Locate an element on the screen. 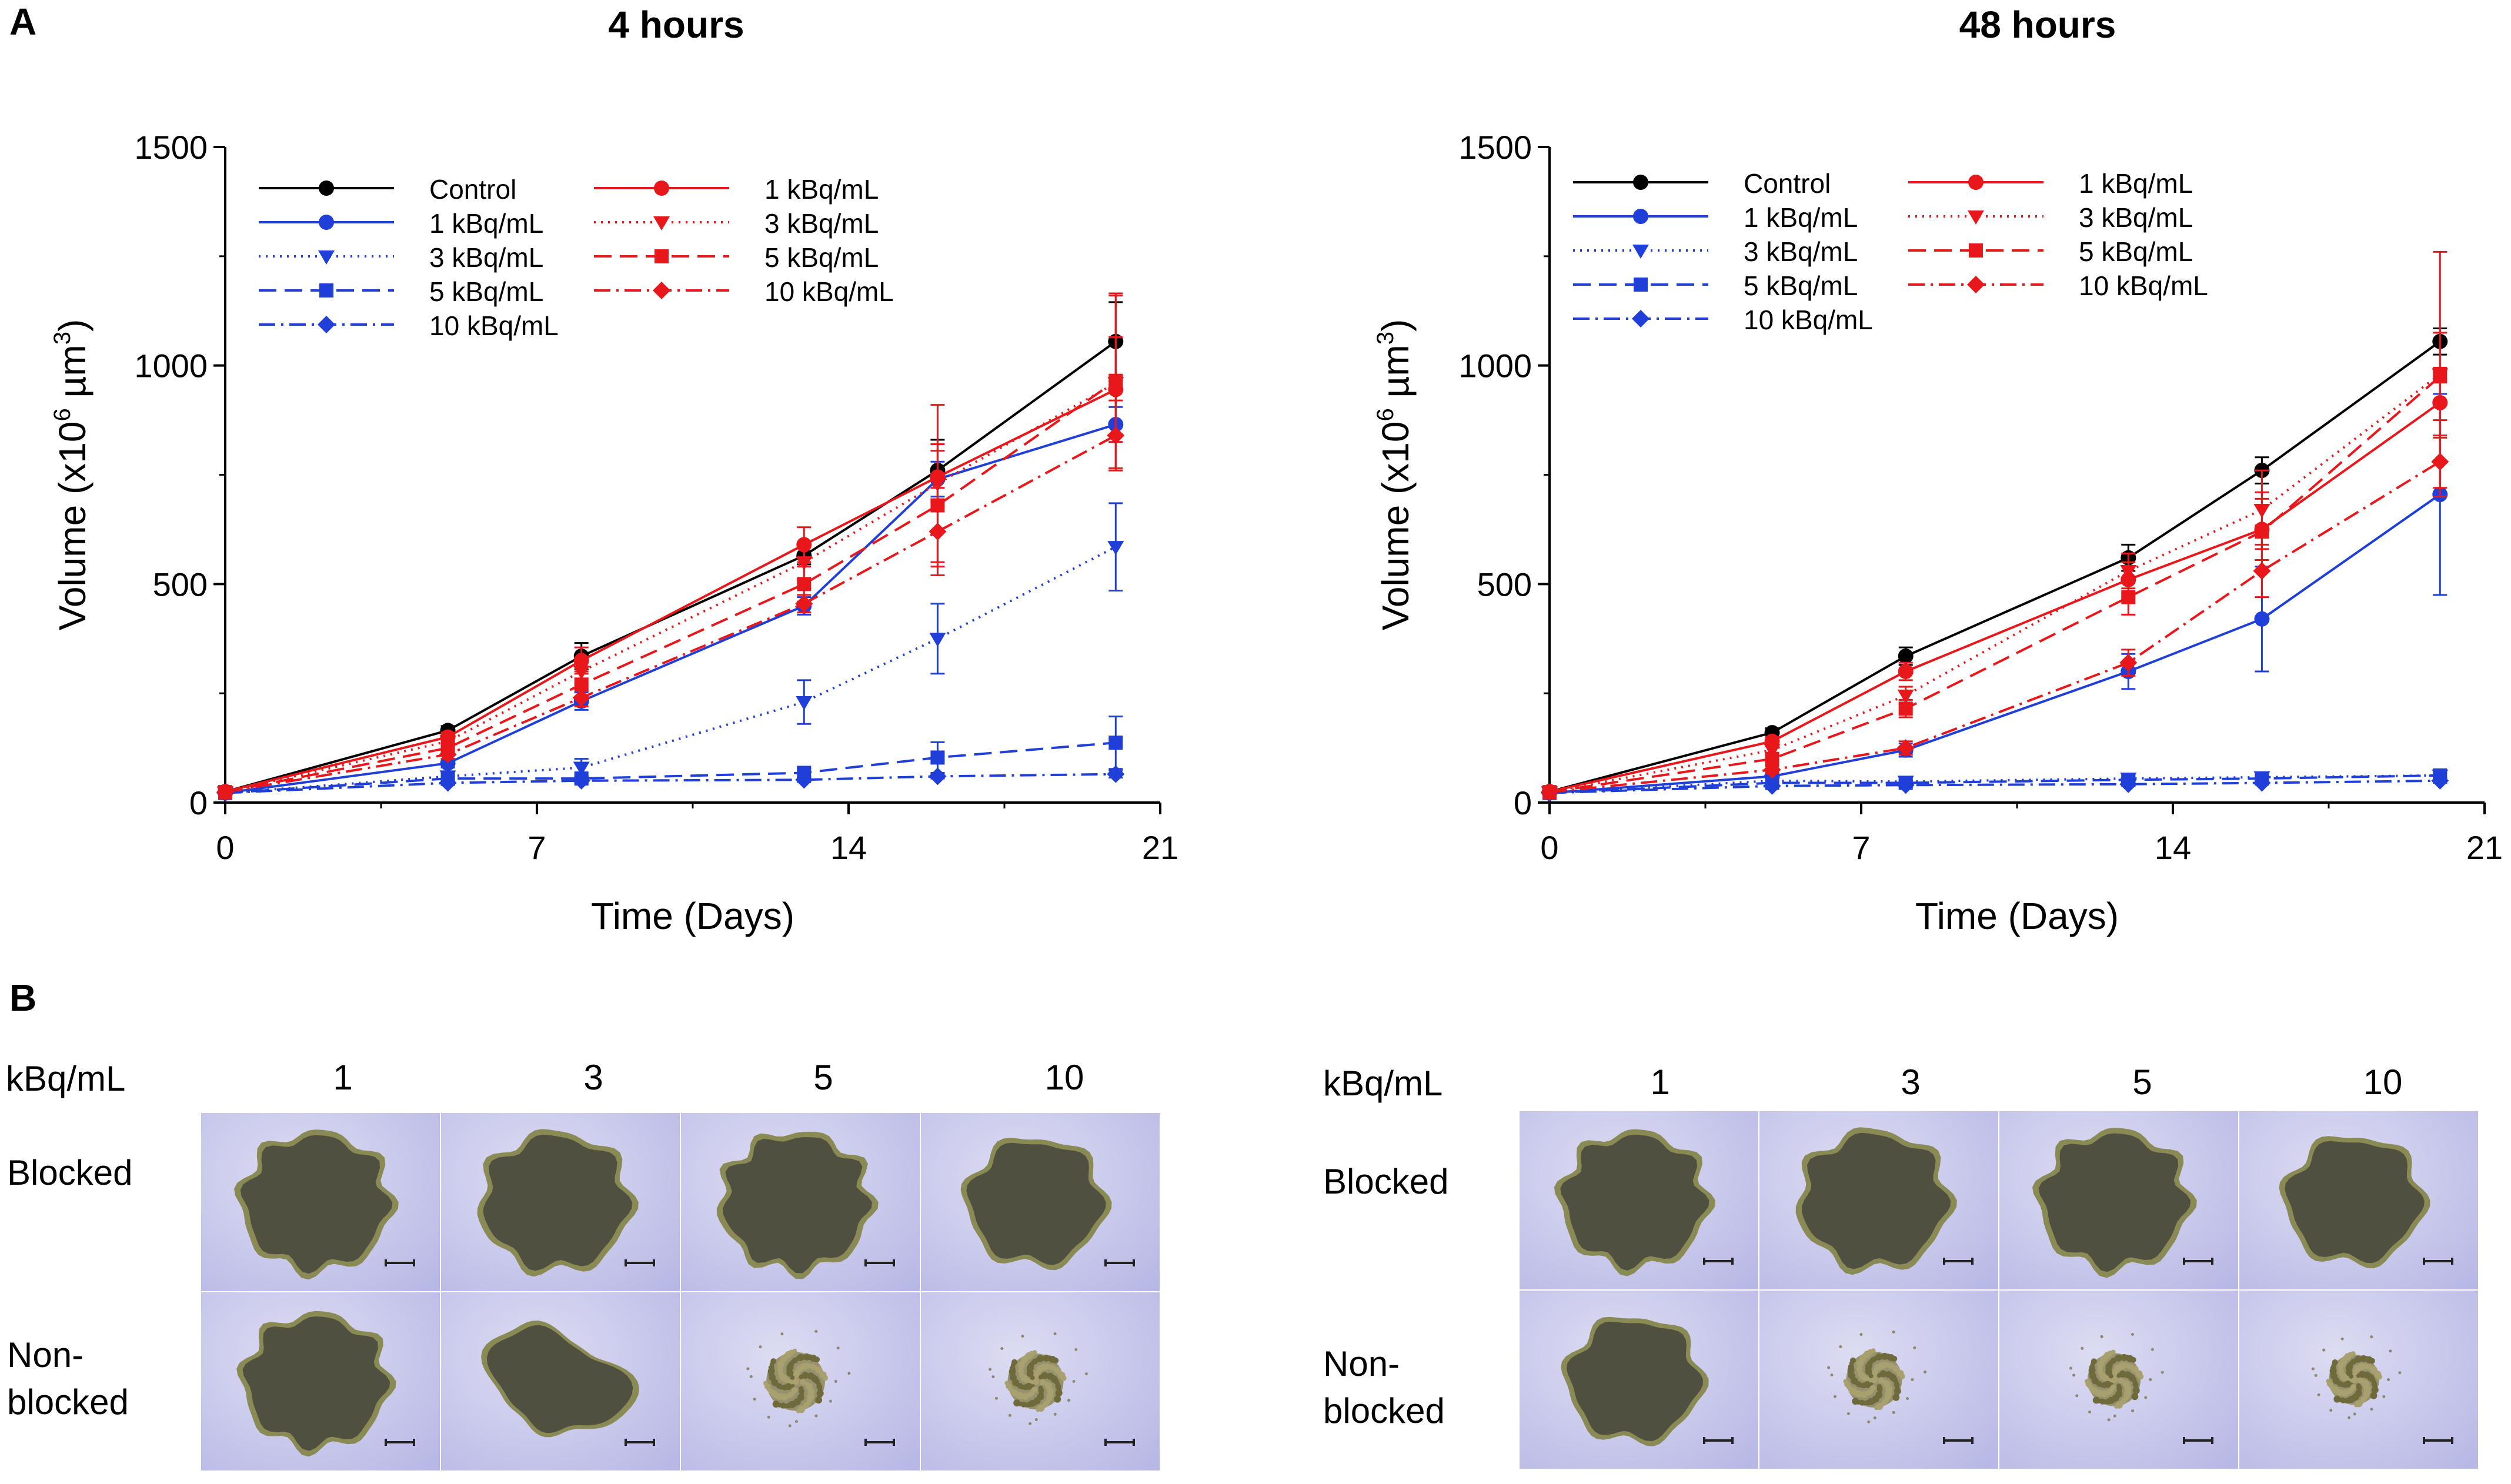  legend-item: 1 kBq/mL is located at coordinates (737, 190).